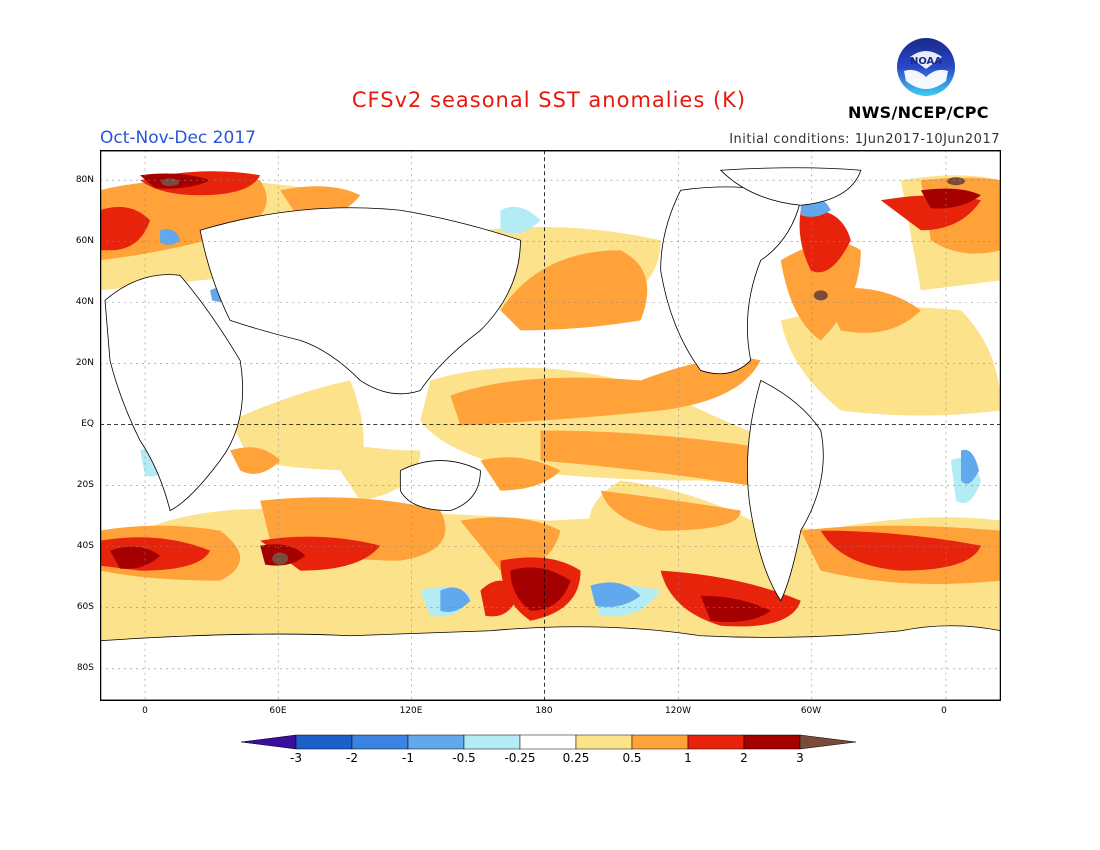 Image resolution: width=1100 pixels, height=850 pixels. What do you see at coordinates (544, 711) in the screenshot?
I see `lon-label: 180` at bounding box center [544, 711].